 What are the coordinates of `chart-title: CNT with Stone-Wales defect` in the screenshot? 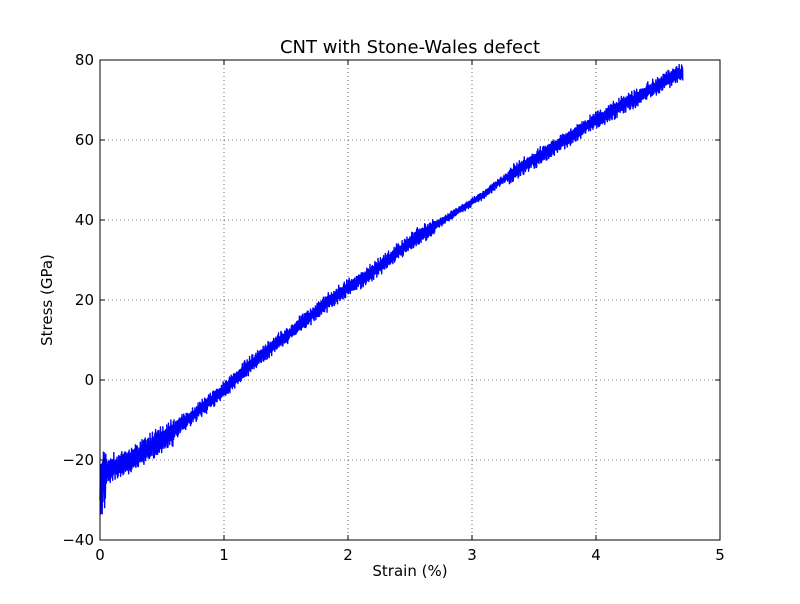 It's located at (410, 47).